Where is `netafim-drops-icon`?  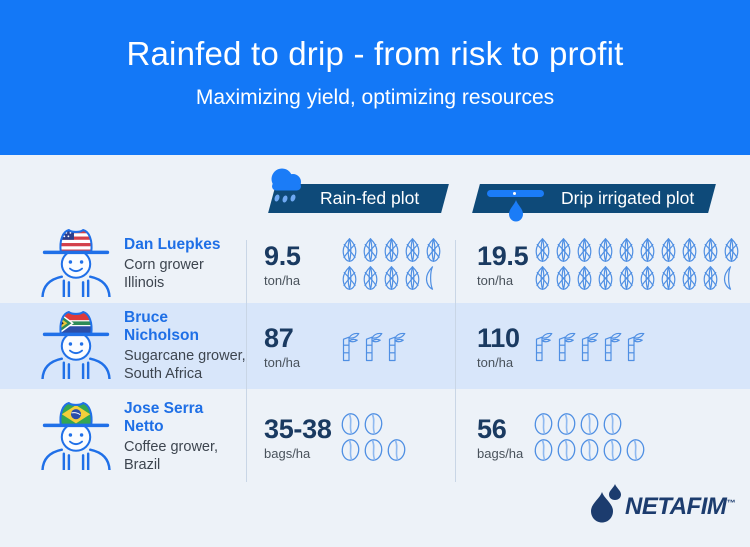 netafim-drops-icon is located at coordinates (606, 507).